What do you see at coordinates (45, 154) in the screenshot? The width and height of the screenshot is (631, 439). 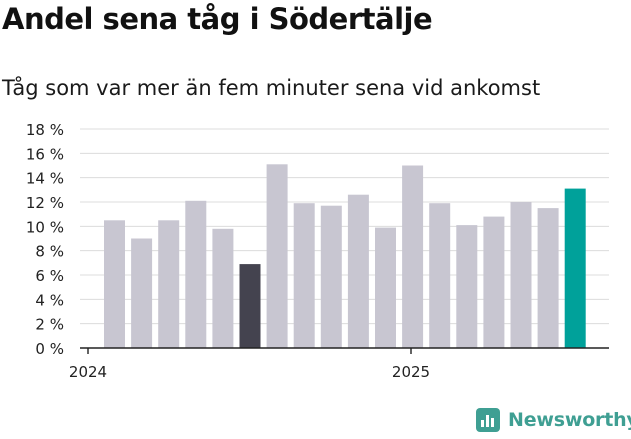 I see `y-tick-label: 16 %` at bounding box center [45, 154].